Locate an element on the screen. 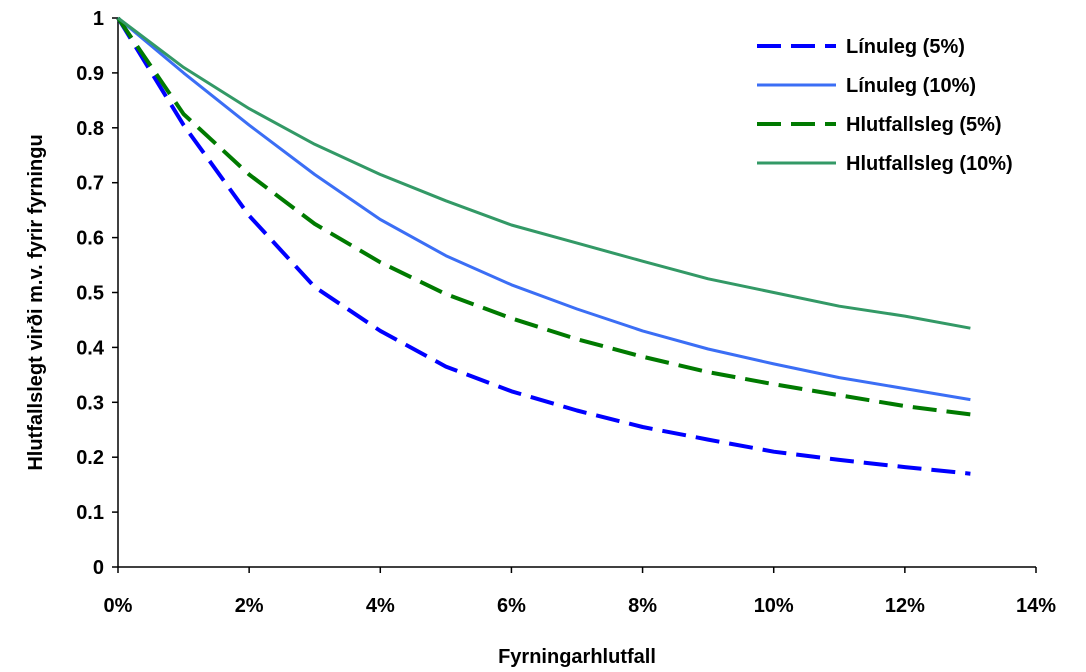 Image resolution: width=1086 pixels, height=672 pixels. legend-label-2: Línuleg (10%) is located at coordinates (911, 86).